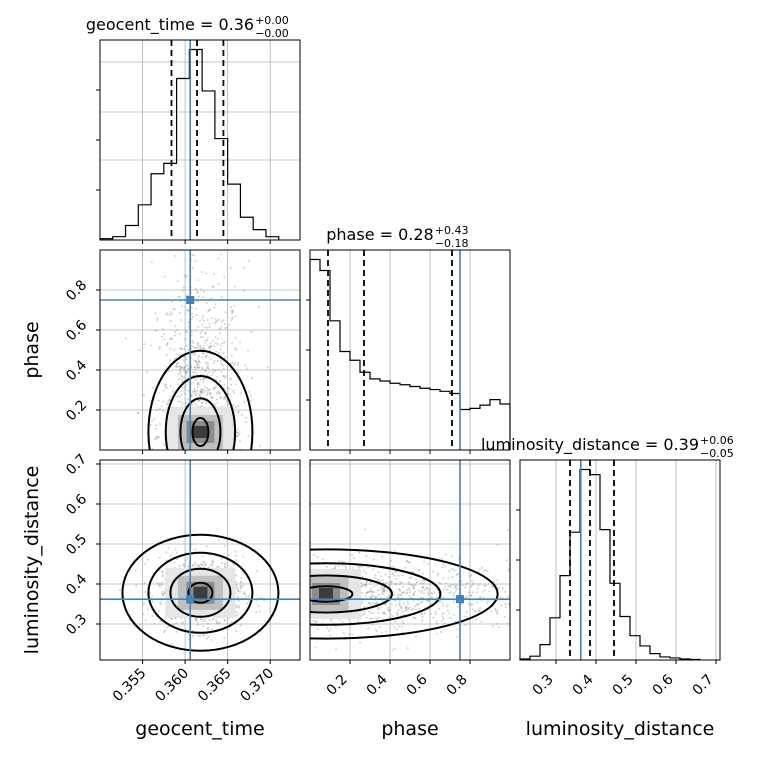 This screenshot has width=760, height=760. Describe the element at coordinates (76, 624) in the screenshot. I see `y-tick-label: 0.3` at that location.